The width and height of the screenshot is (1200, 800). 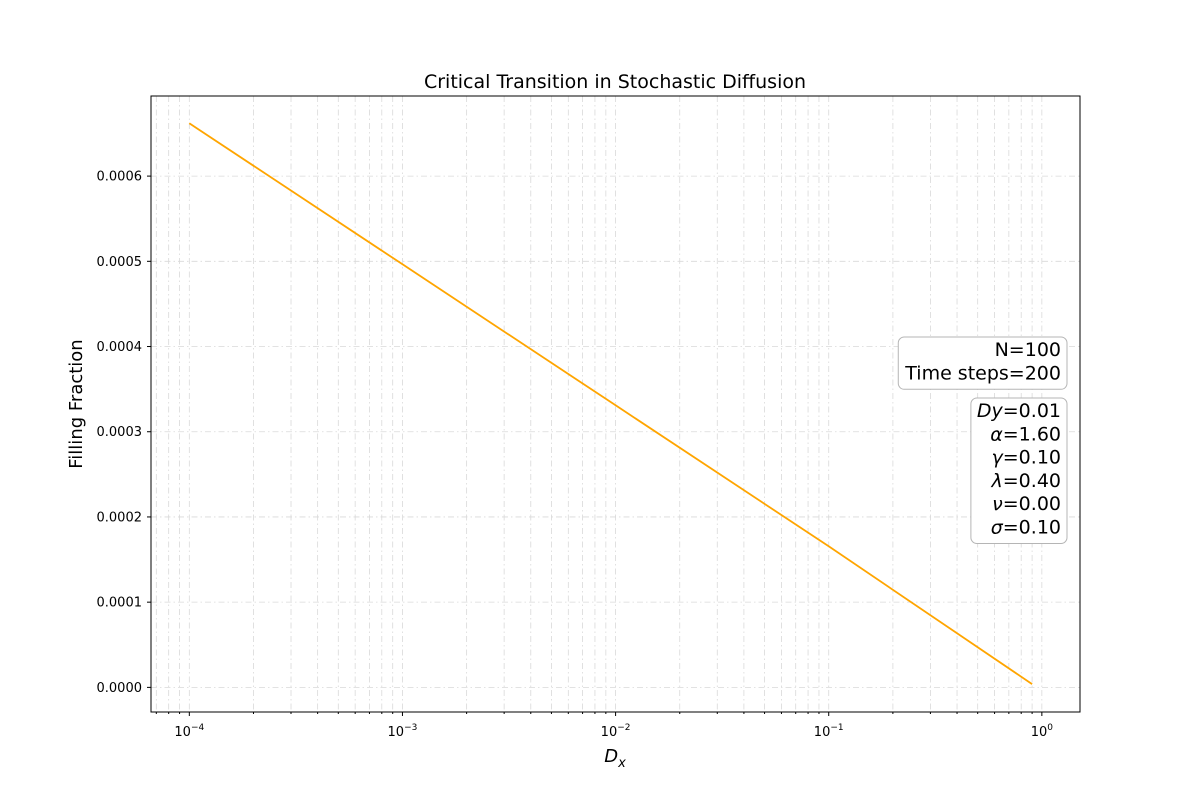 What do you see at coordinates (1028, 350) in the screenshot?
I see `params-box-sim-line: N=100` at bounding box center [1028, 350].